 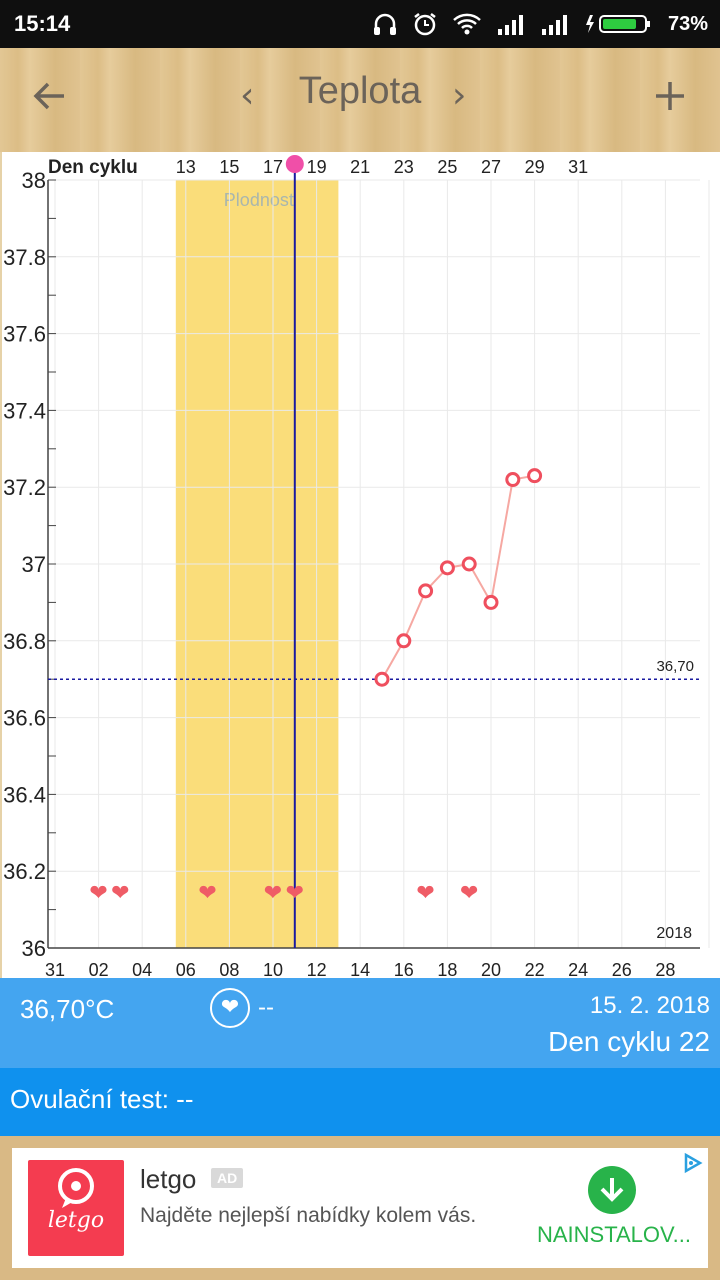 What do you see at coordinates (24, 410) in the screenshot?
I see `y-tick-label: 37.4` at bounding box center [24, 410].